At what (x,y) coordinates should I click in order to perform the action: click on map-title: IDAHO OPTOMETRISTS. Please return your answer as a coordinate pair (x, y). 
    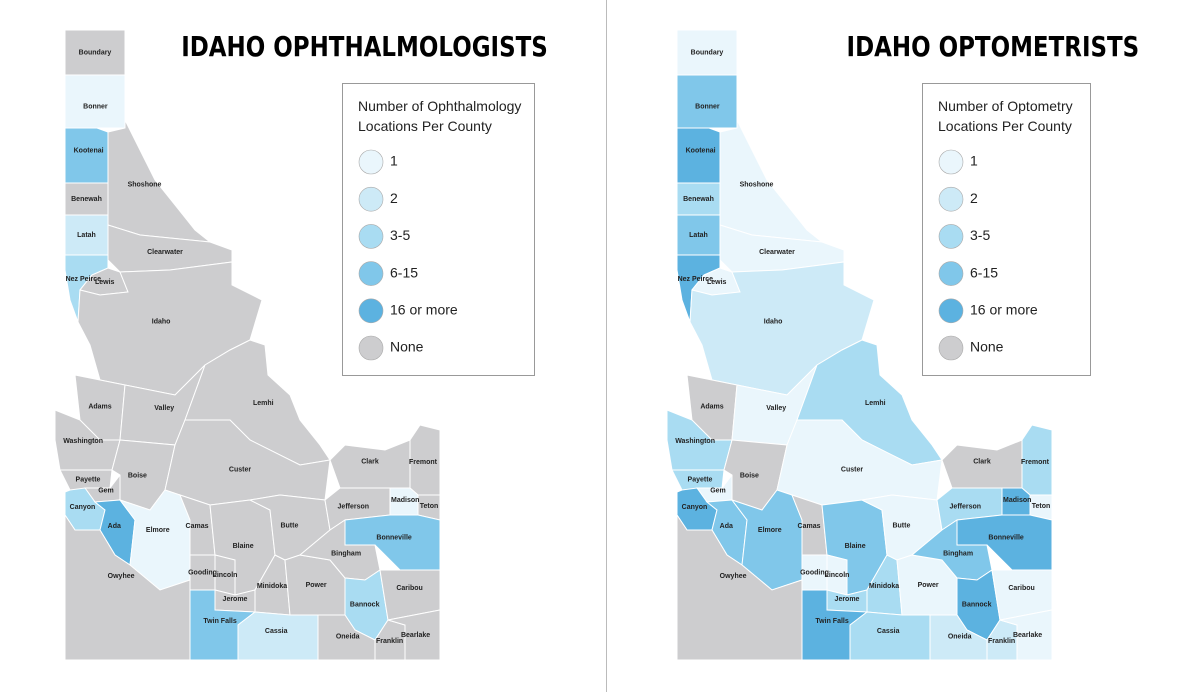
    Looking at the image, I should click on (993, 47).